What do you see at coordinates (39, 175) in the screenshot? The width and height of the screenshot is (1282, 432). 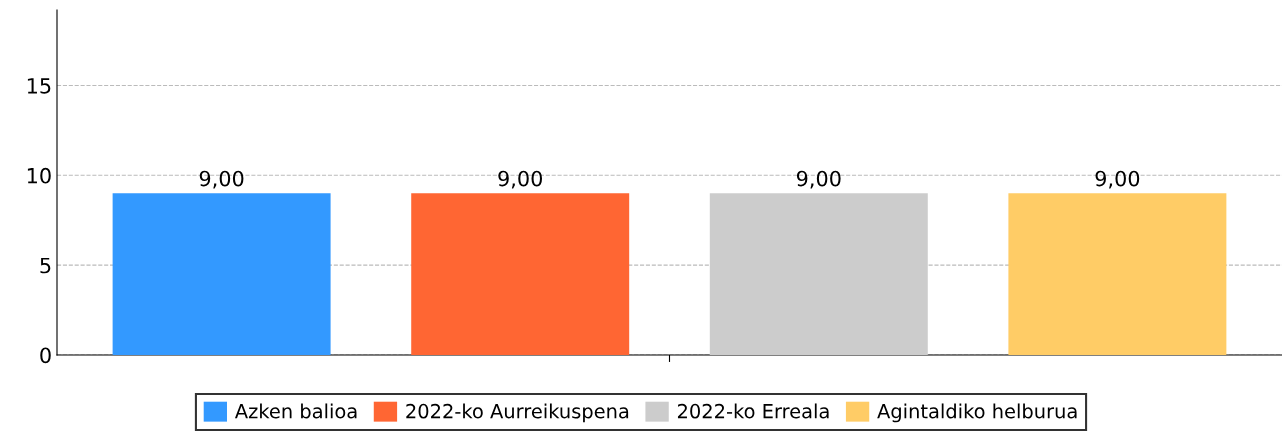 I see `y-tick-label: 10` at bounding box center [39, 175].